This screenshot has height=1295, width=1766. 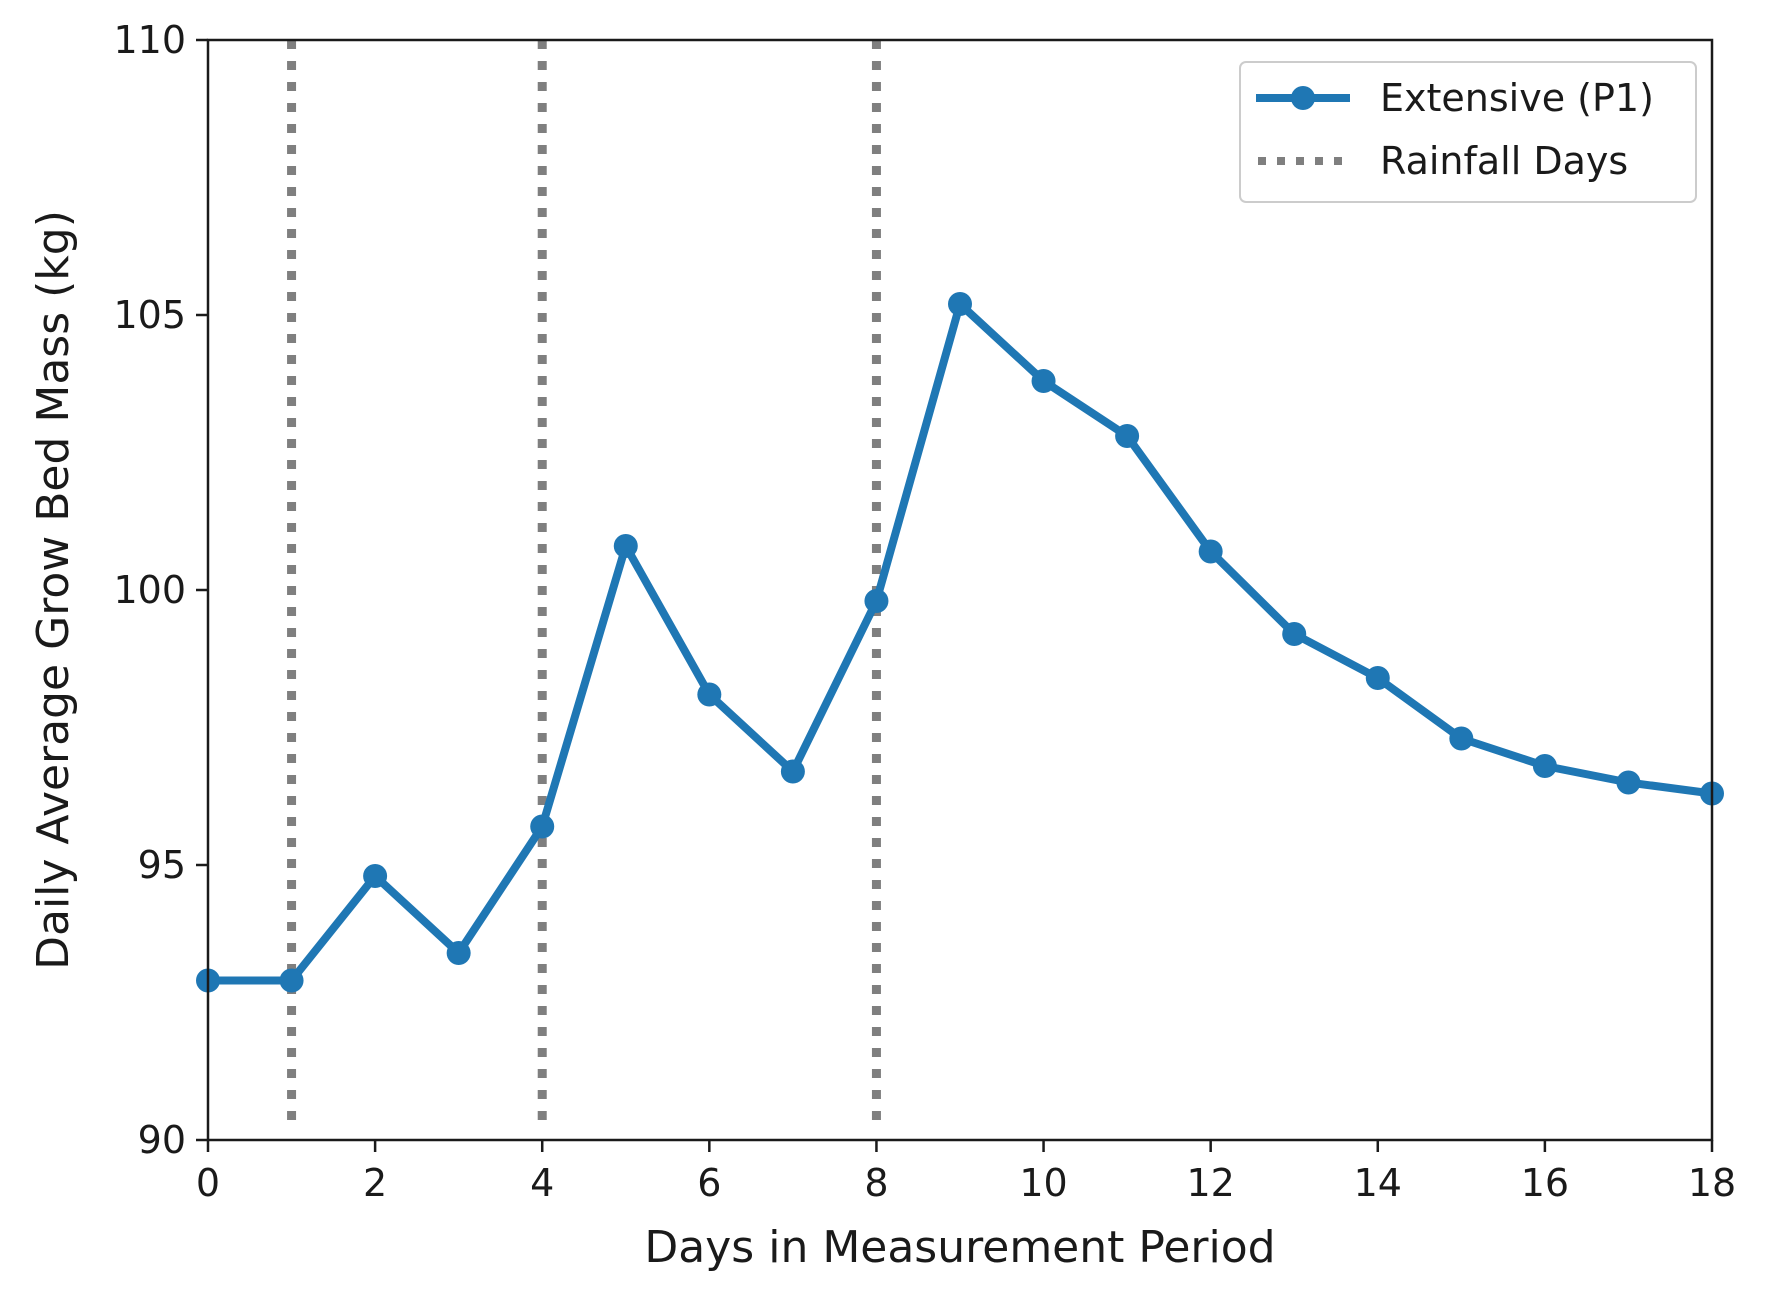 What do you see at coordinates (162, 1140) in the screenshot?
I see `y-tick-label: 90` at bounding box center [162, 1140].